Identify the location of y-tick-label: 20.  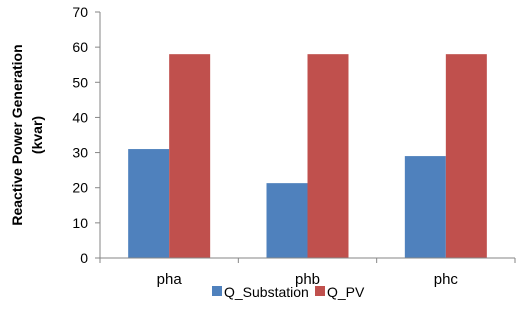
(80, 188).